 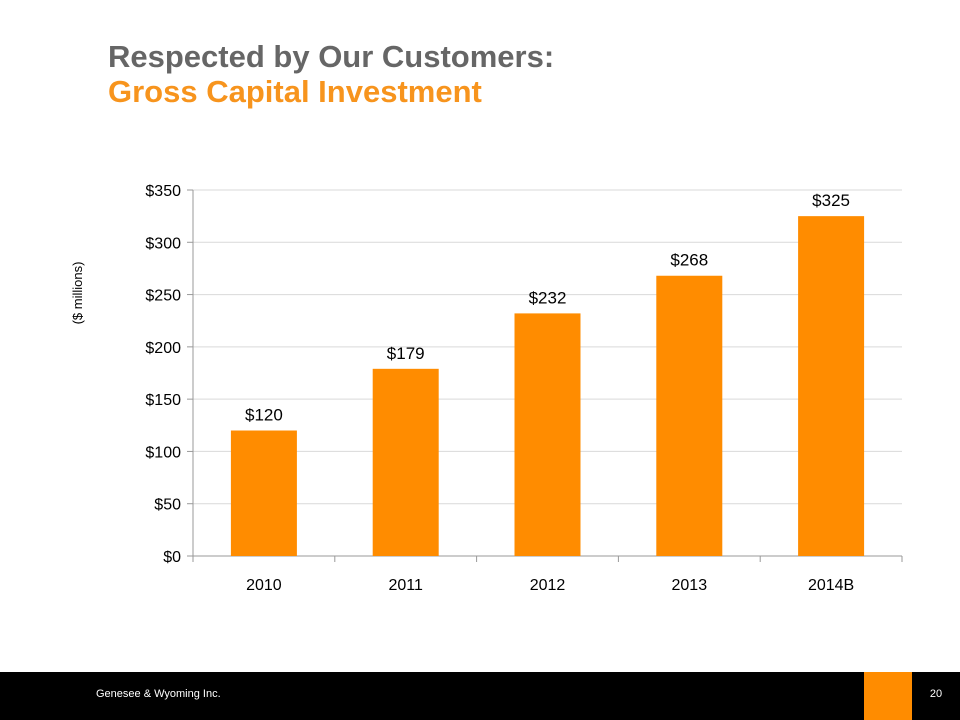 What do you see at coordinates (831, 200) in the screenshot?
I see `bar-value-label: $325` at bounding box center [831, 200].